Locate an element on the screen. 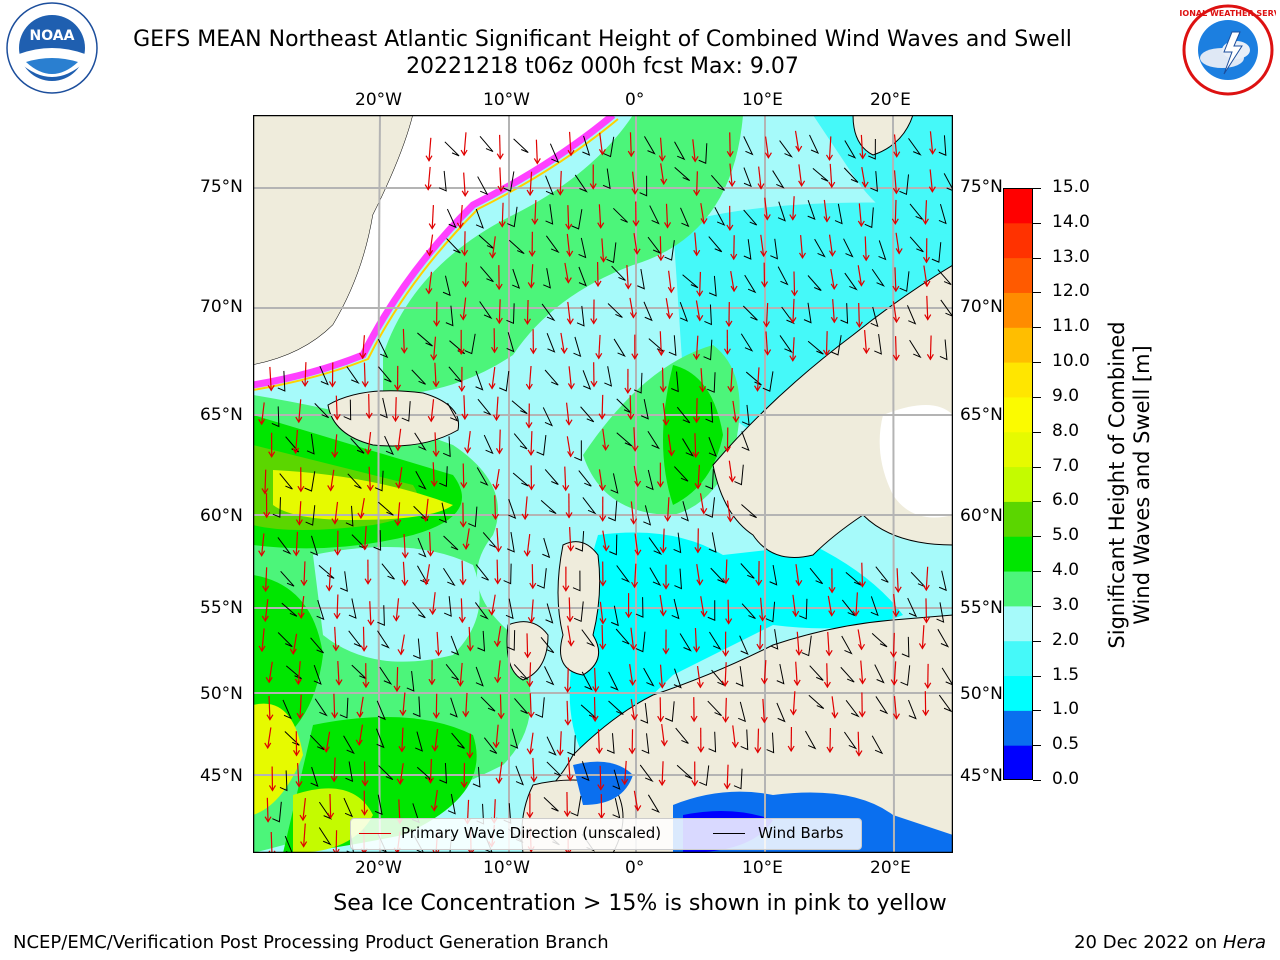 The height and width of the screenshot is (960, 1280). wave-zone-north-sea is located at coordinates (736, 643).